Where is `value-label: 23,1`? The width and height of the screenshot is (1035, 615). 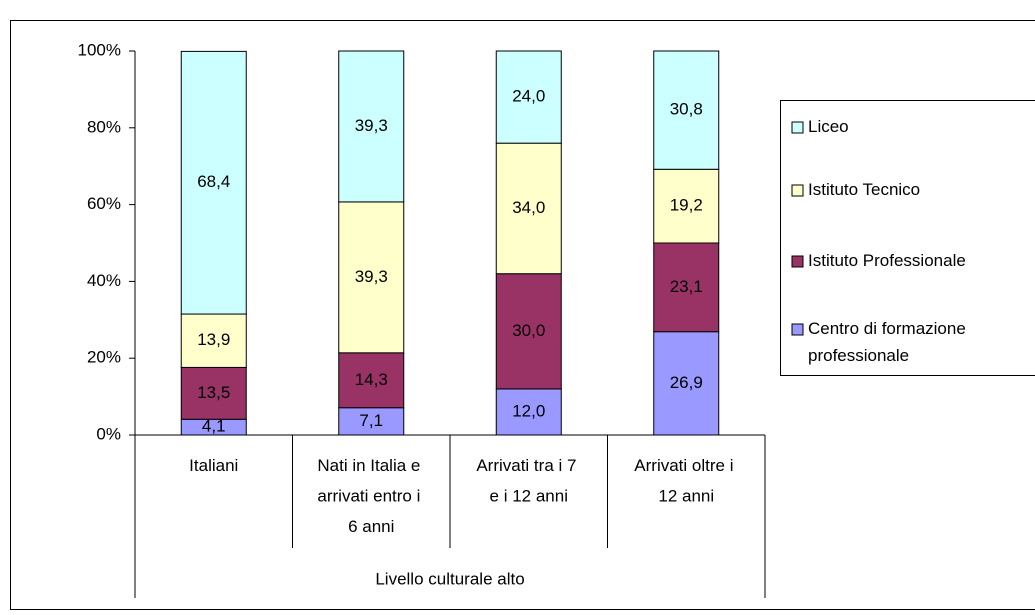 value-label: 23,1 is located at coordinates (686, 286).